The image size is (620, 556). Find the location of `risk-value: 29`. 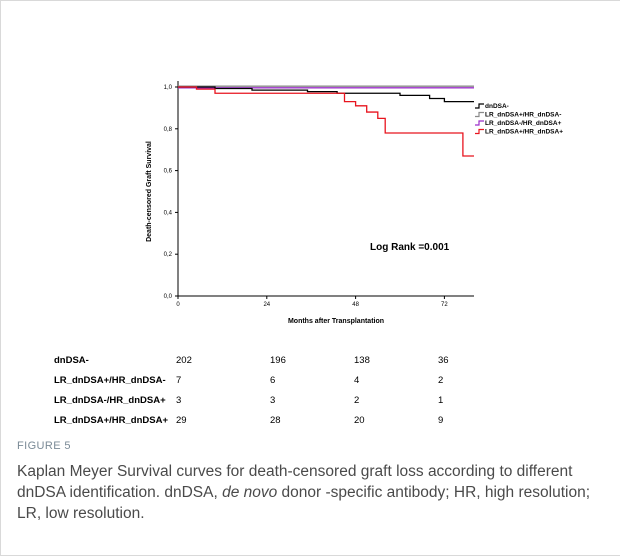

risk-value: 29 is located at coordinates (181, 420).